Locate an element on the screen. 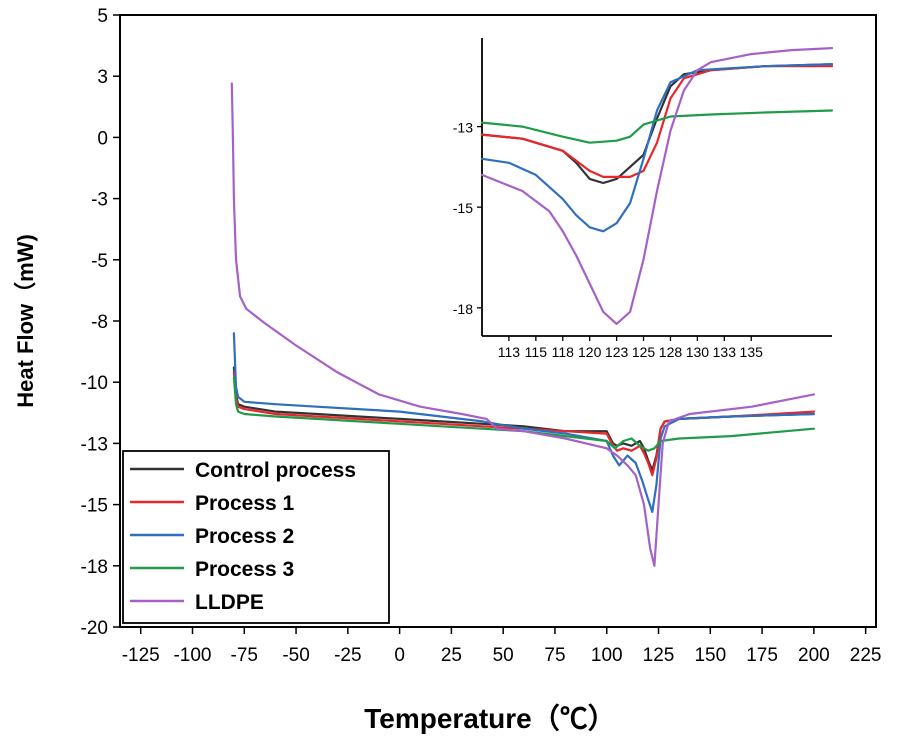 This screenshot has height=745, width=900. y-tick-label: -13 is located at coordinates (94, 444).